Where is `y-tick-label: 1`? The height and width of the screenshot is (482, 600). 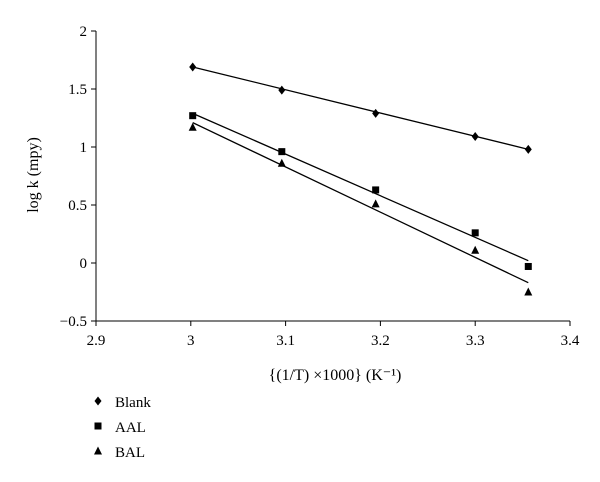
y-tick-label: 1 is located at coordinates (84, 148).